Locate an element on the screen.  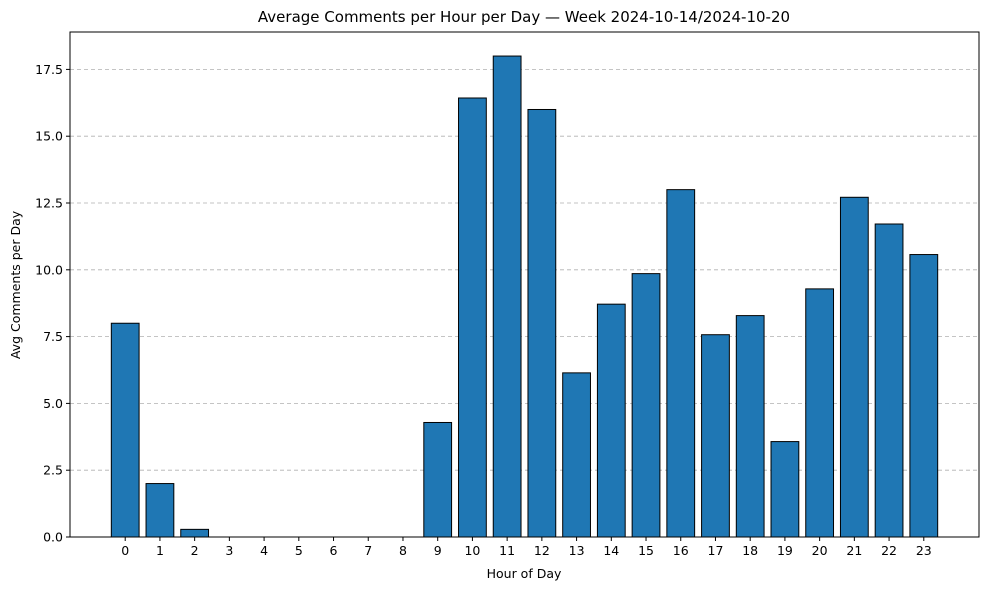
x-tick-label: 14 is located at coordinates (611, 550).